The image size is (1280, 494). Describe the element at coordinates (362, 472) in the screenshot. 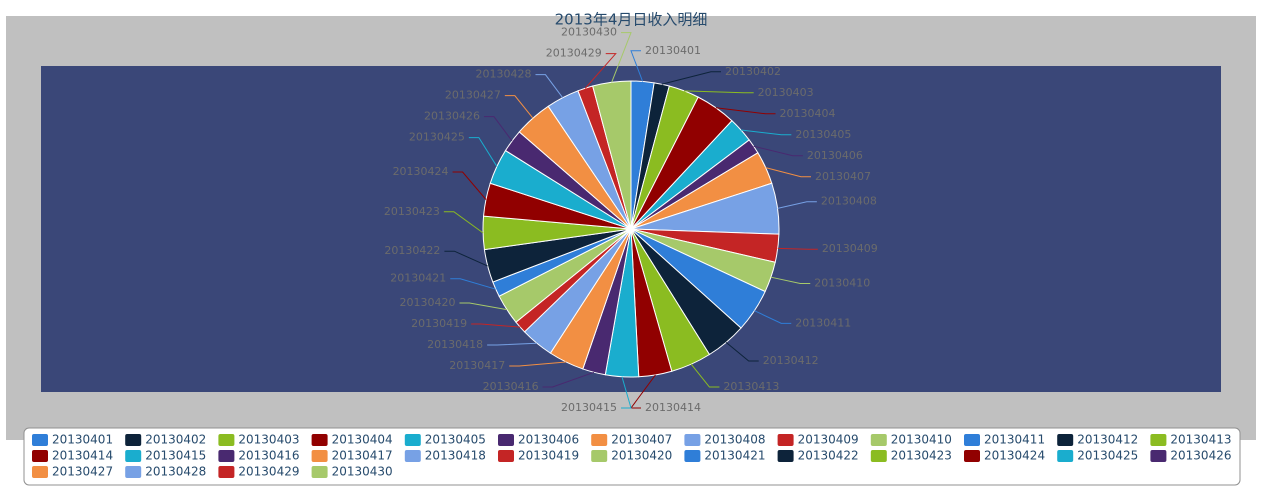

I see `legend-label: 20130430` at that location.